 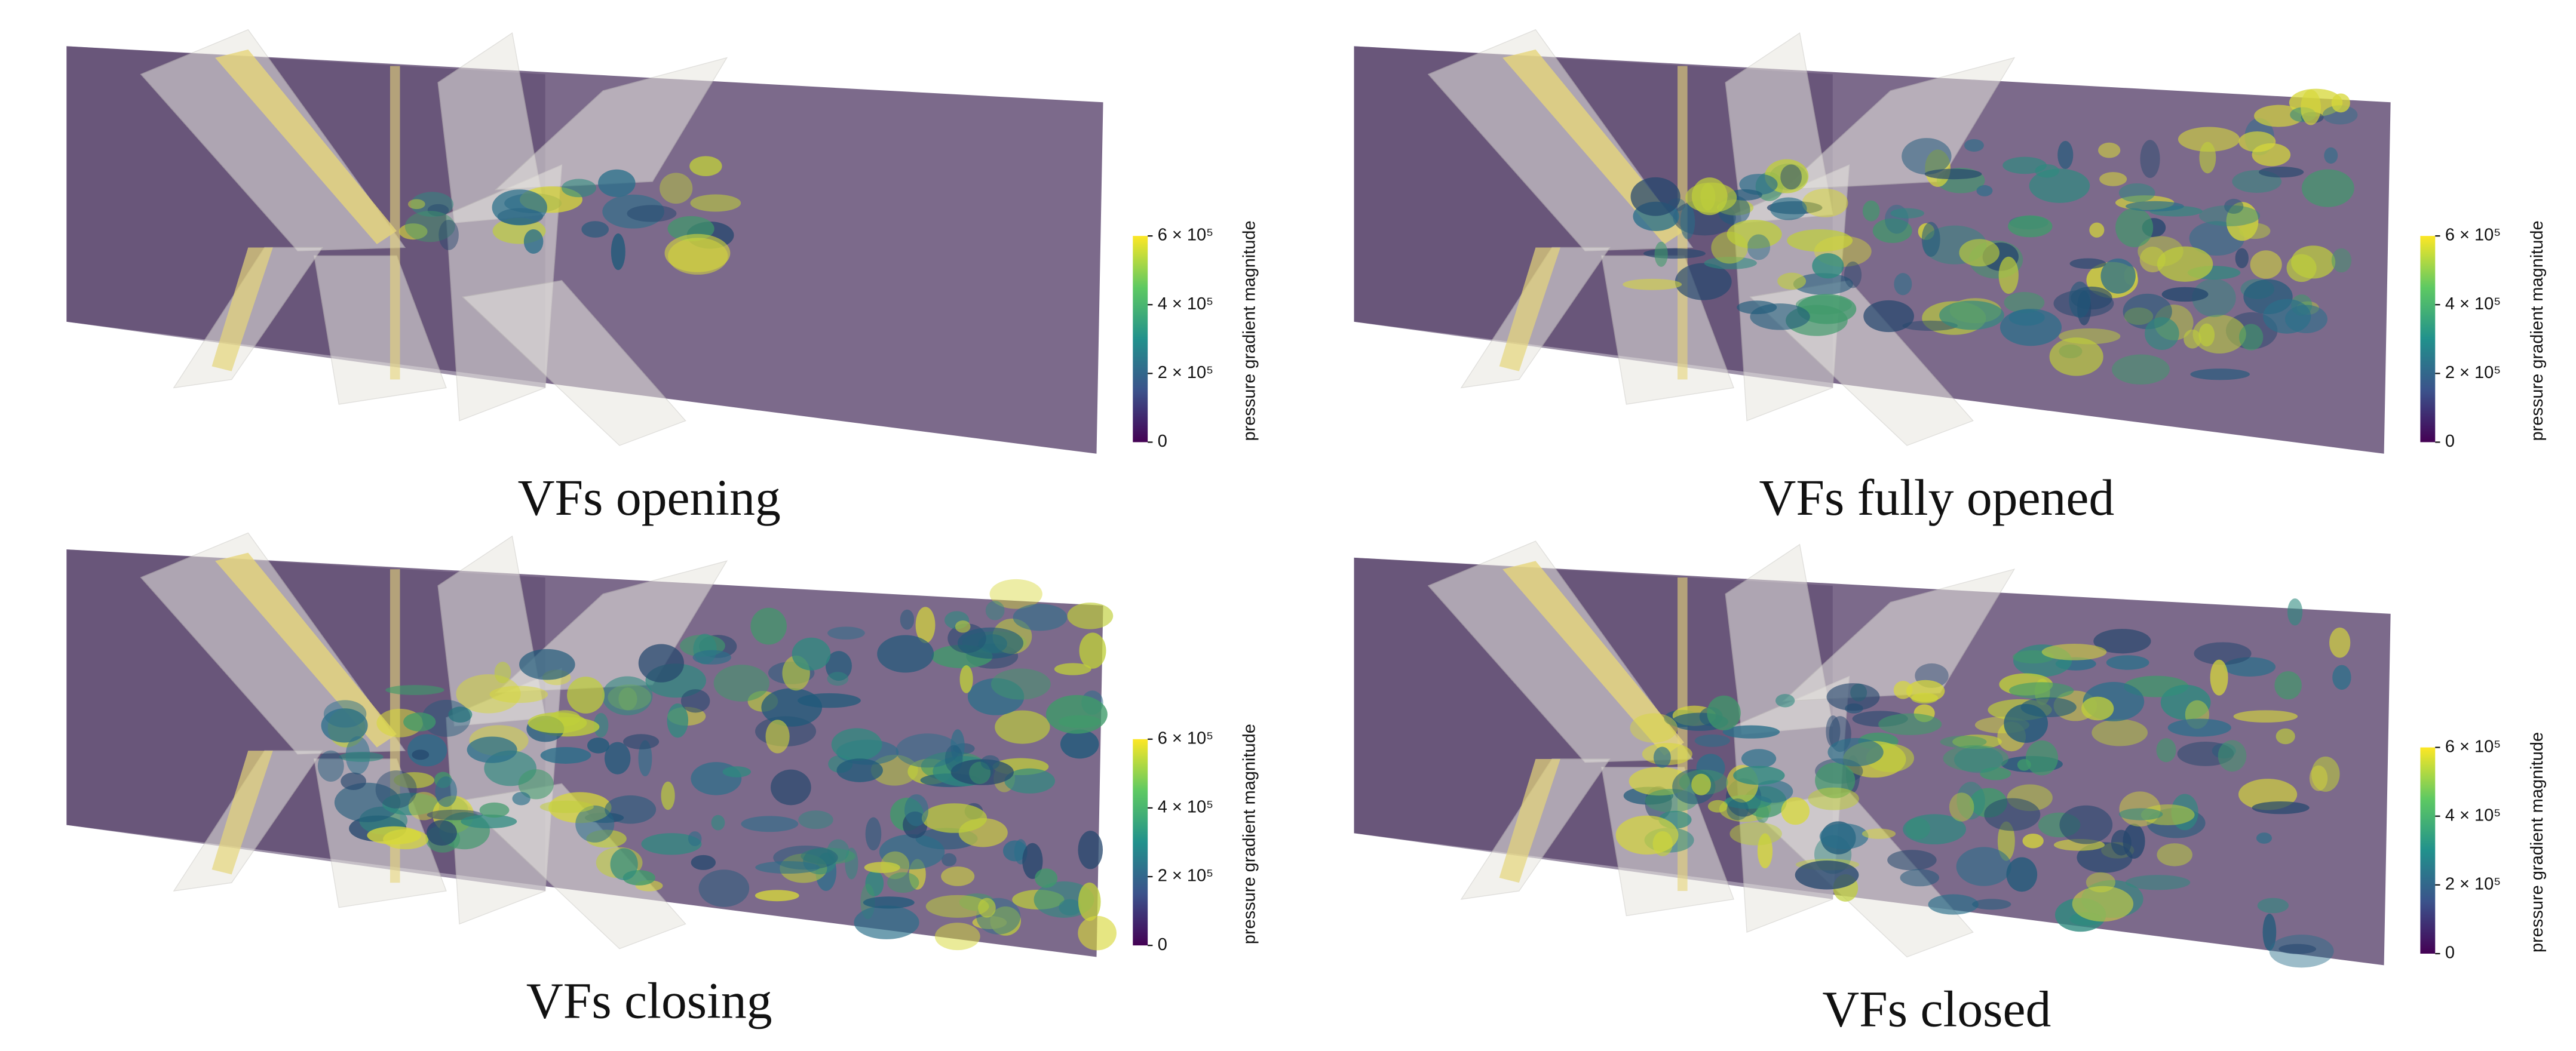 I want to click on panel-caption: VFs opening, so click(x=649, y=497).